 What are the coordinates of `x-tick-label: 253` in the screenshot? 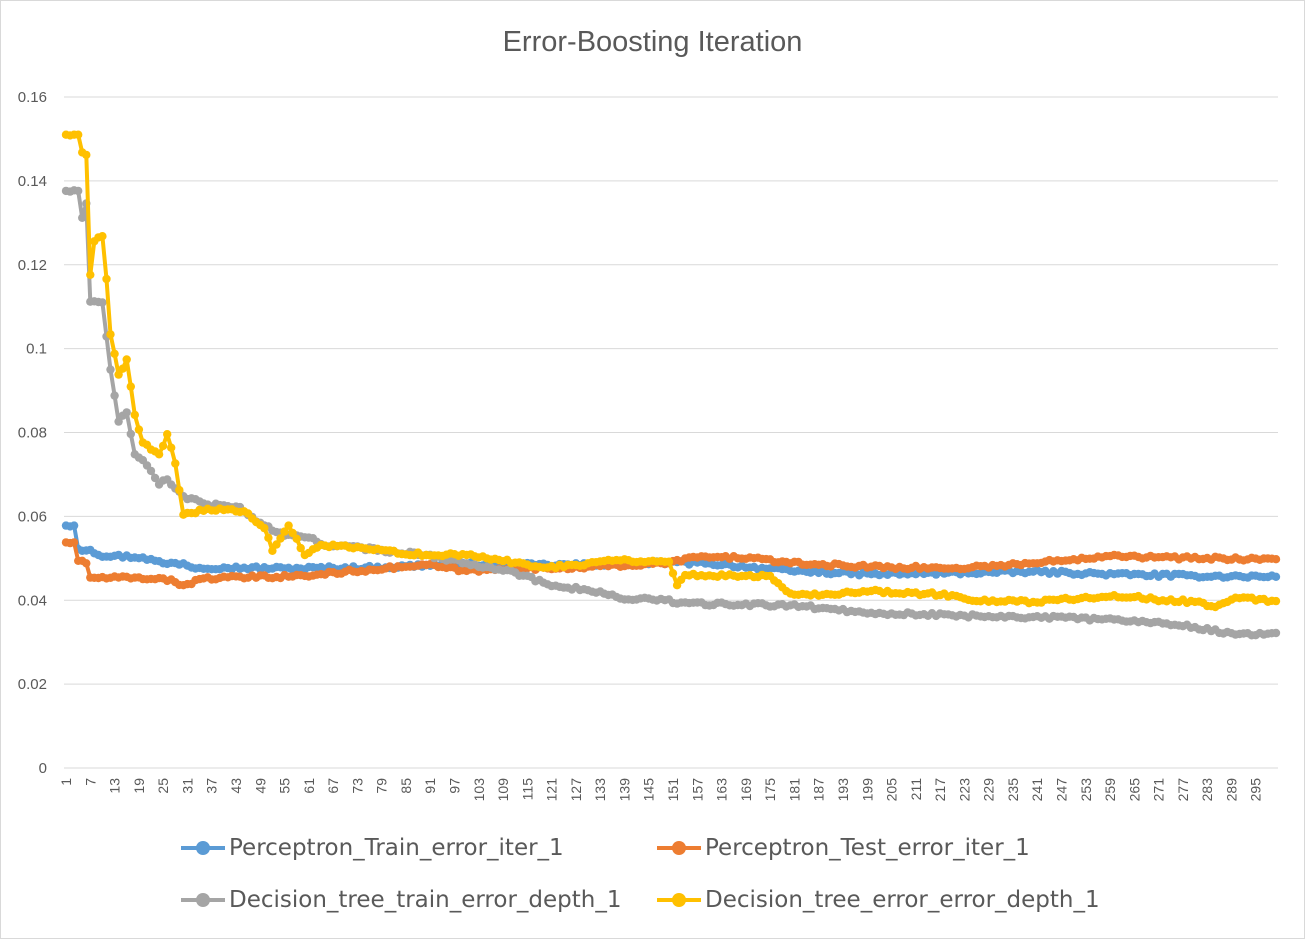 It's located at (1086, 790).